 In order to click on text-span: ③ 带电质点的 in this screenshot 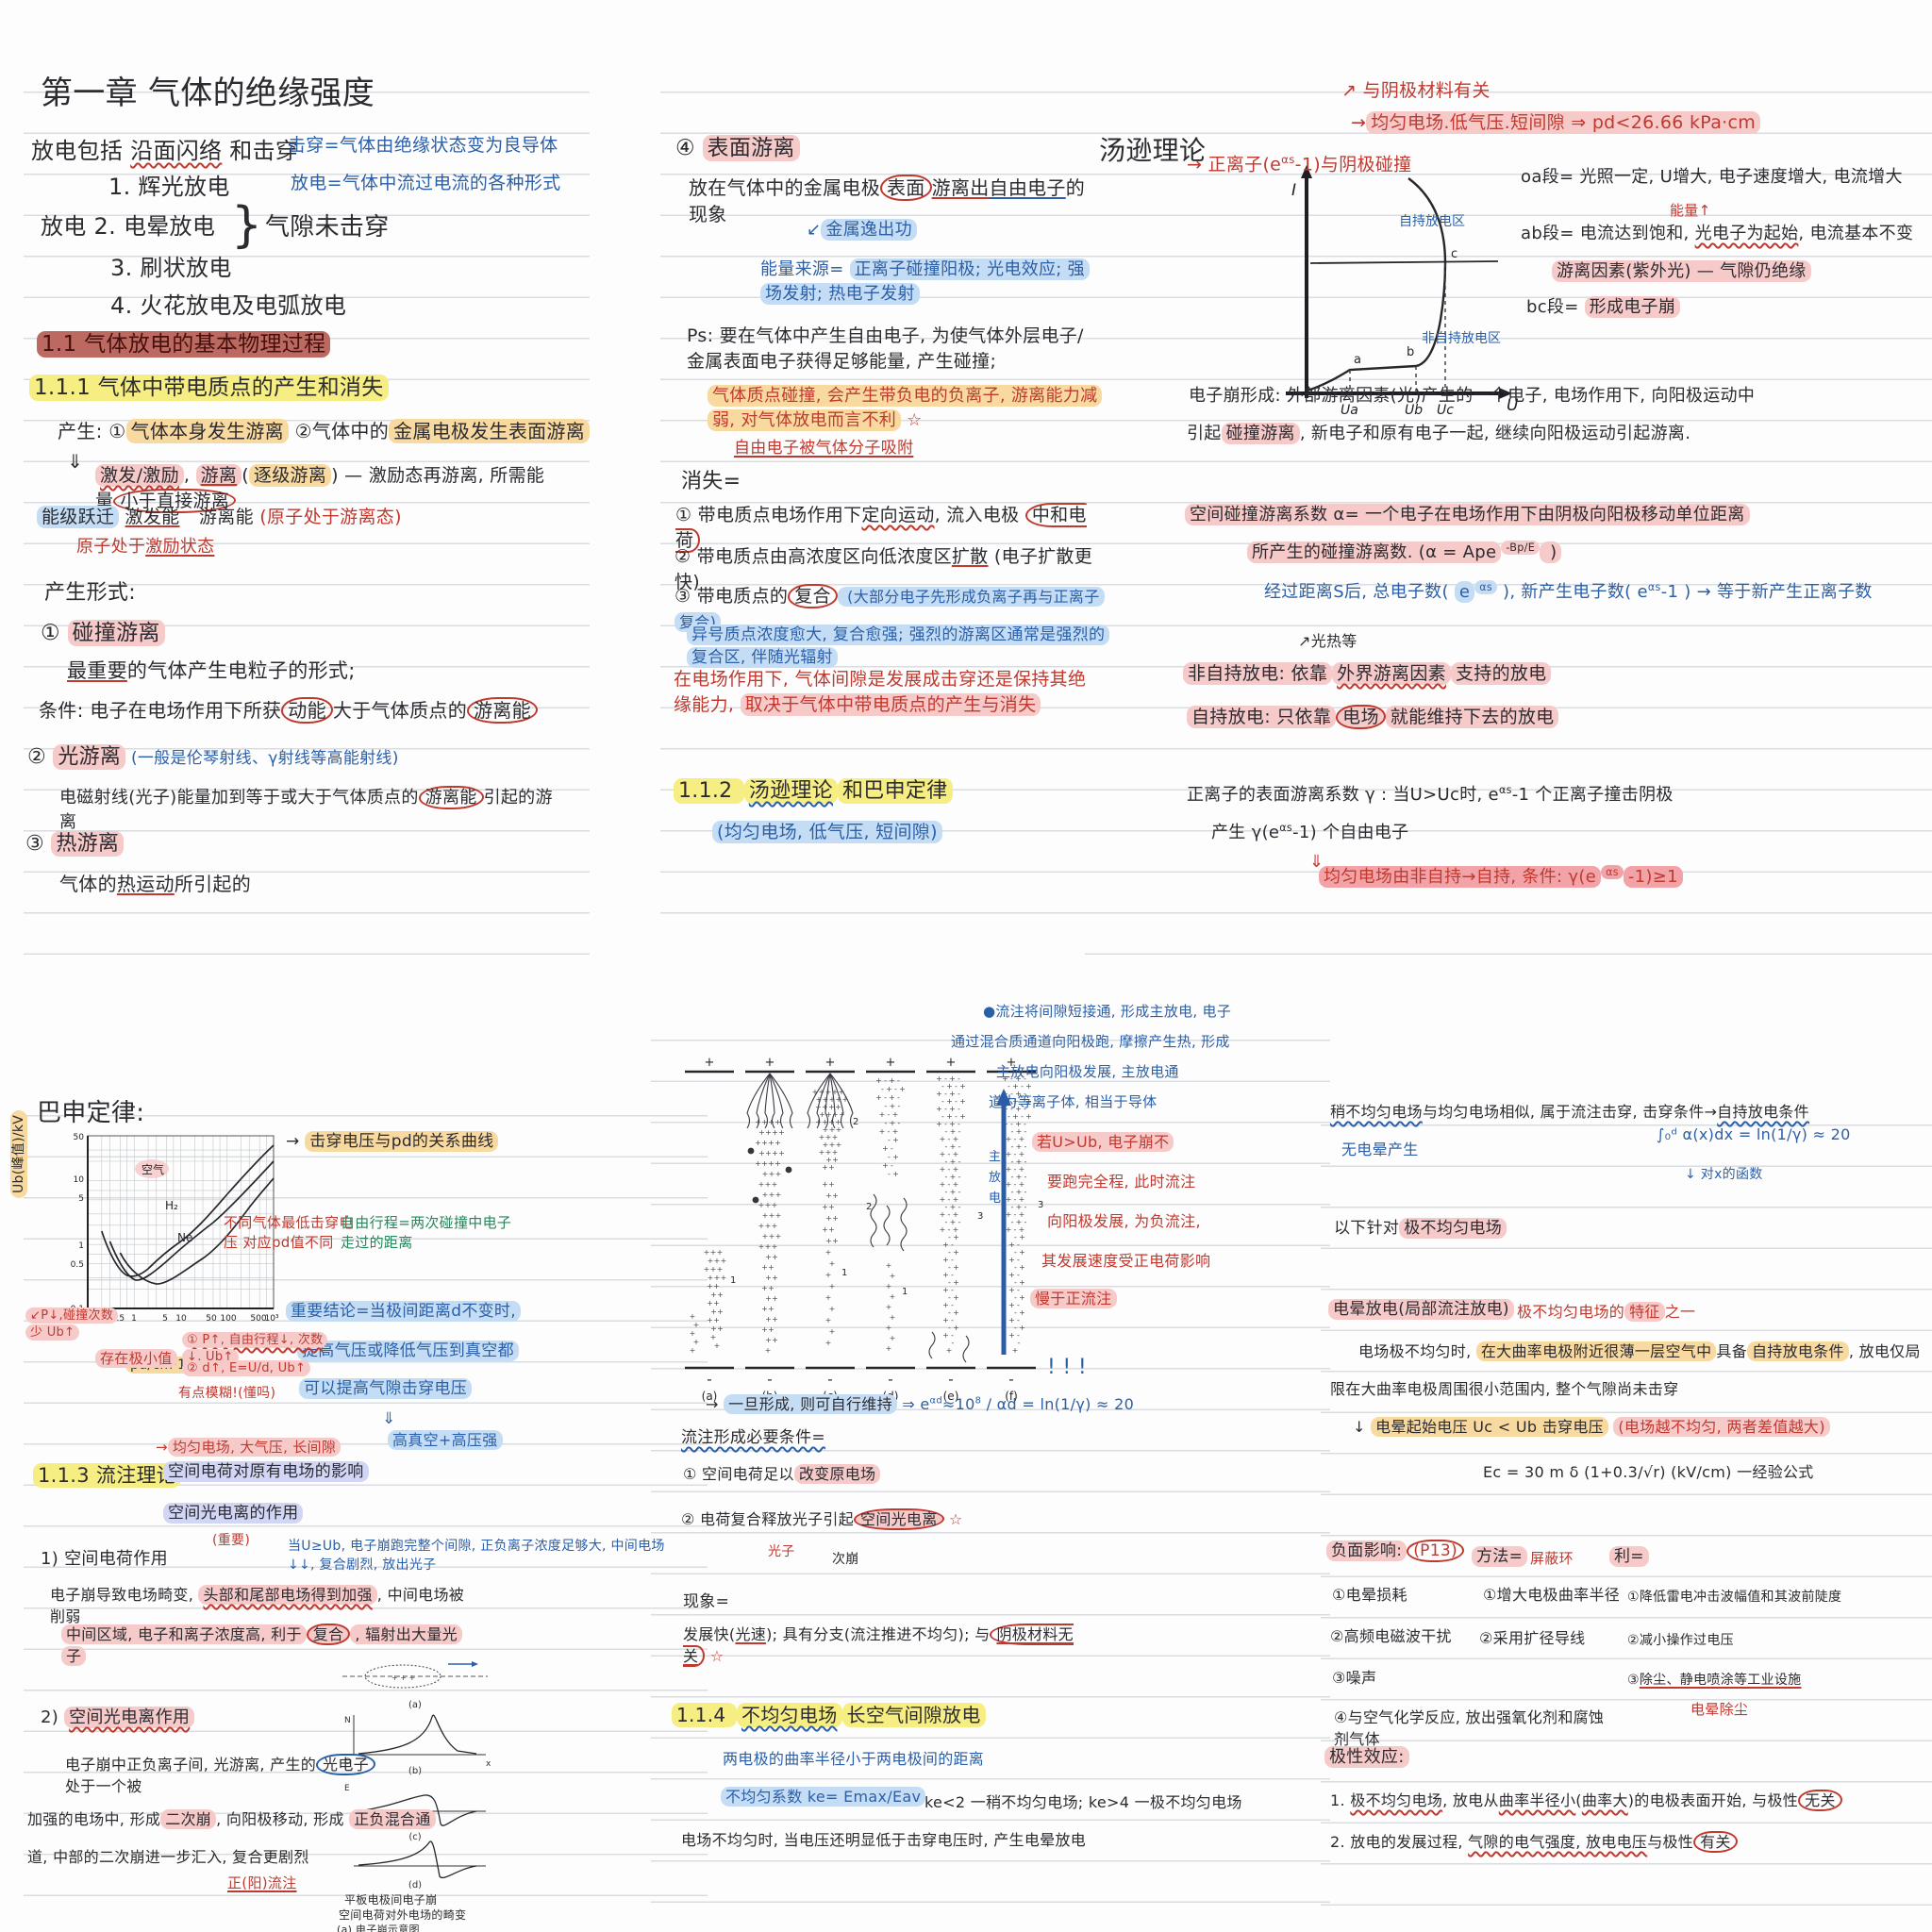, I will do `click(732, 596)`.